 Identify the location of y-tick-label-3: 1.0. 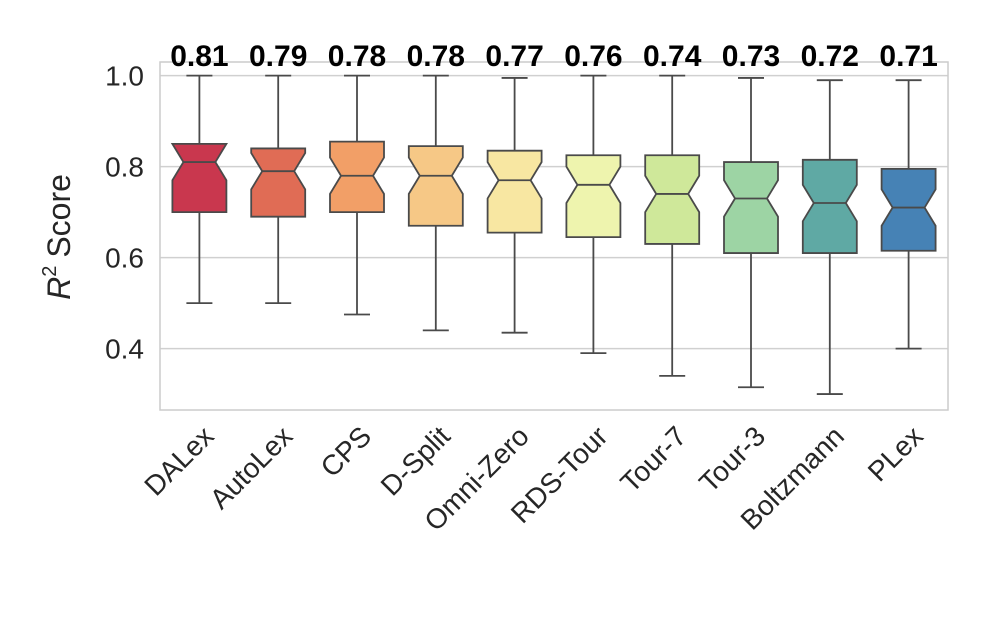
(124, 76).